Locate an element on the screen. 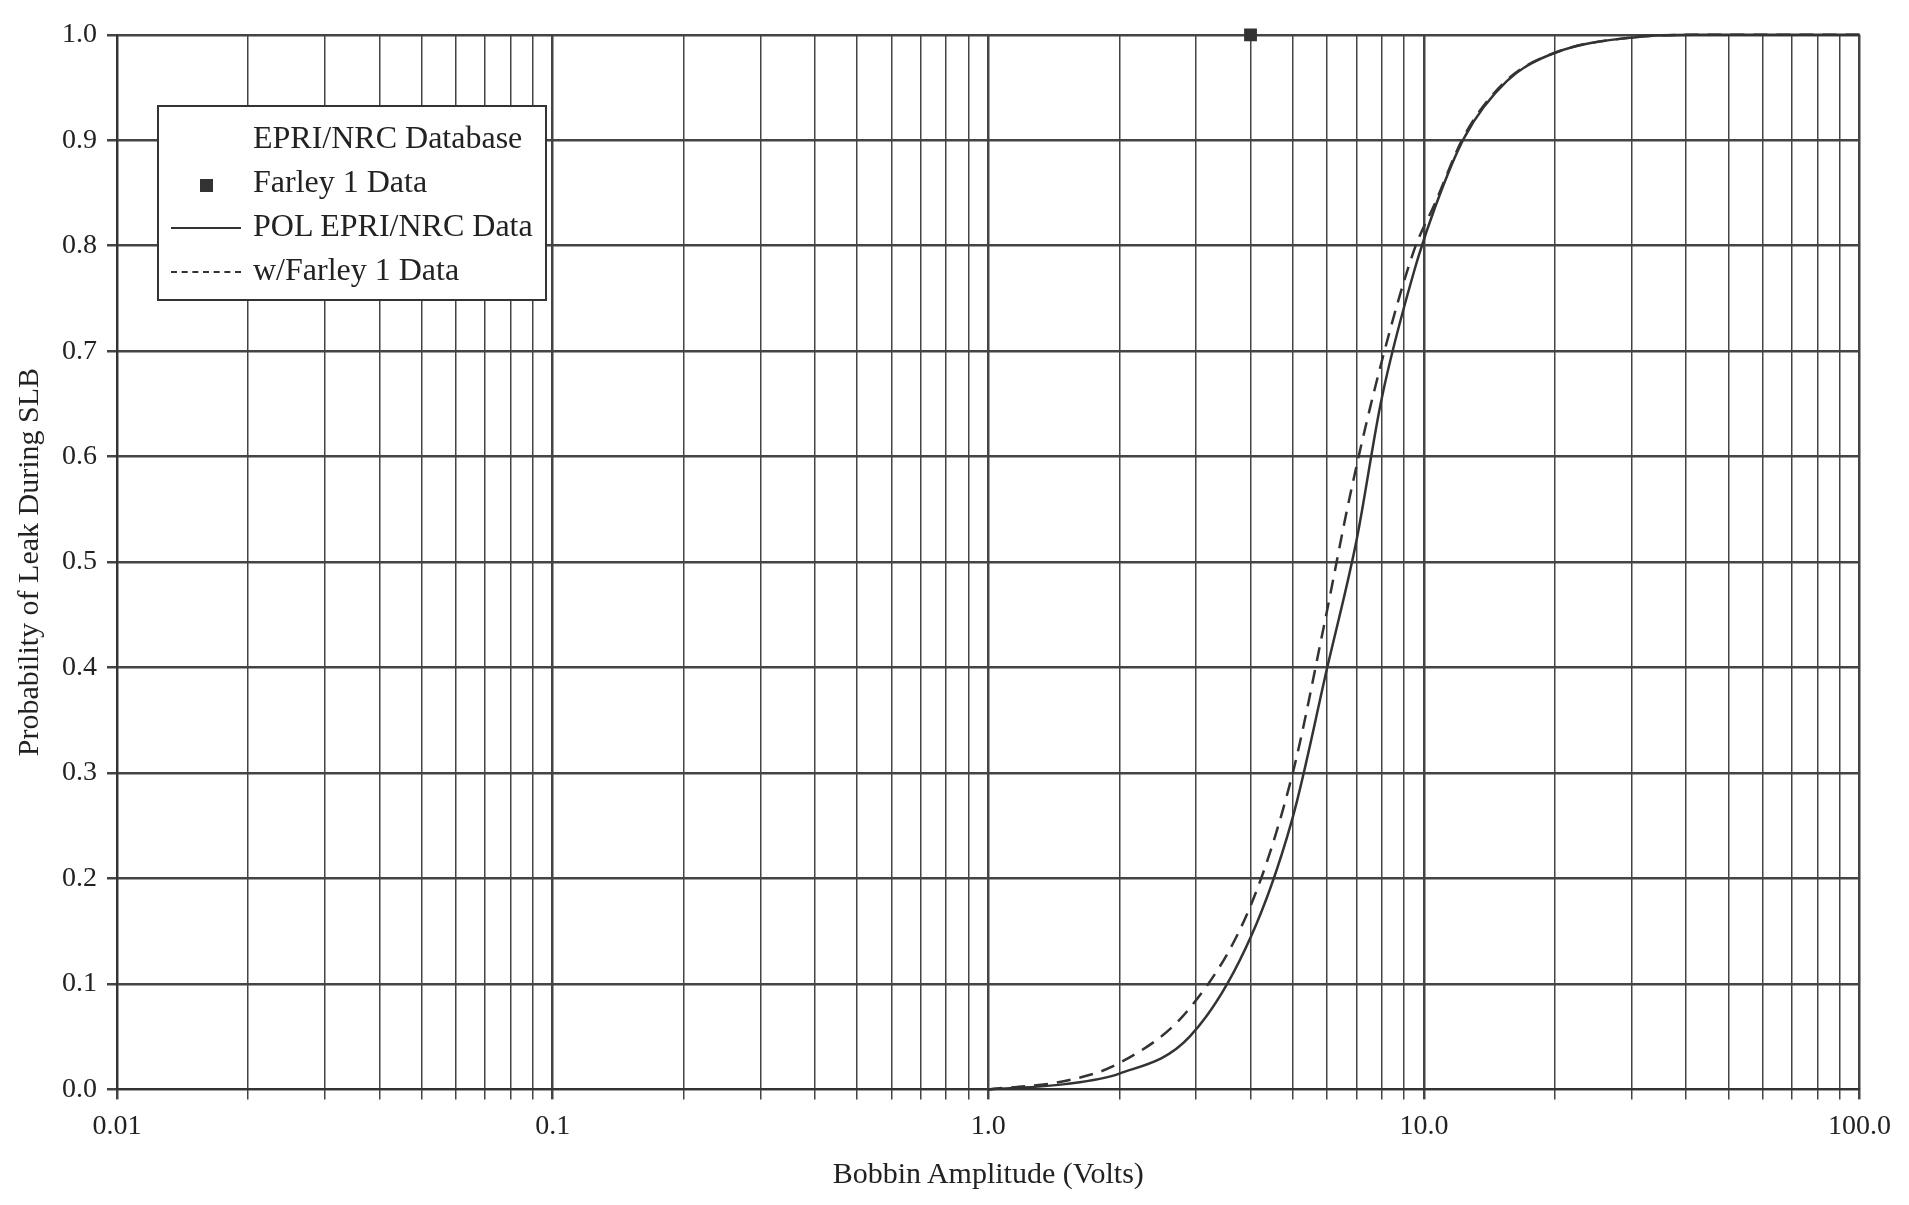  x-tick-label: 100.0 is located at coordinates (1859, 1124).